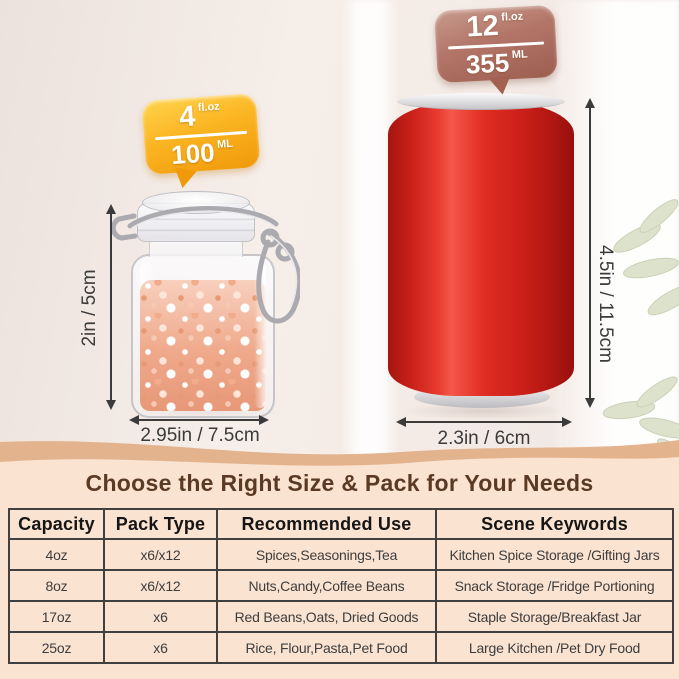 The image size is (679, 679). I want to click on can-width-label: 2.3in / 6cm, so click(484, 438).